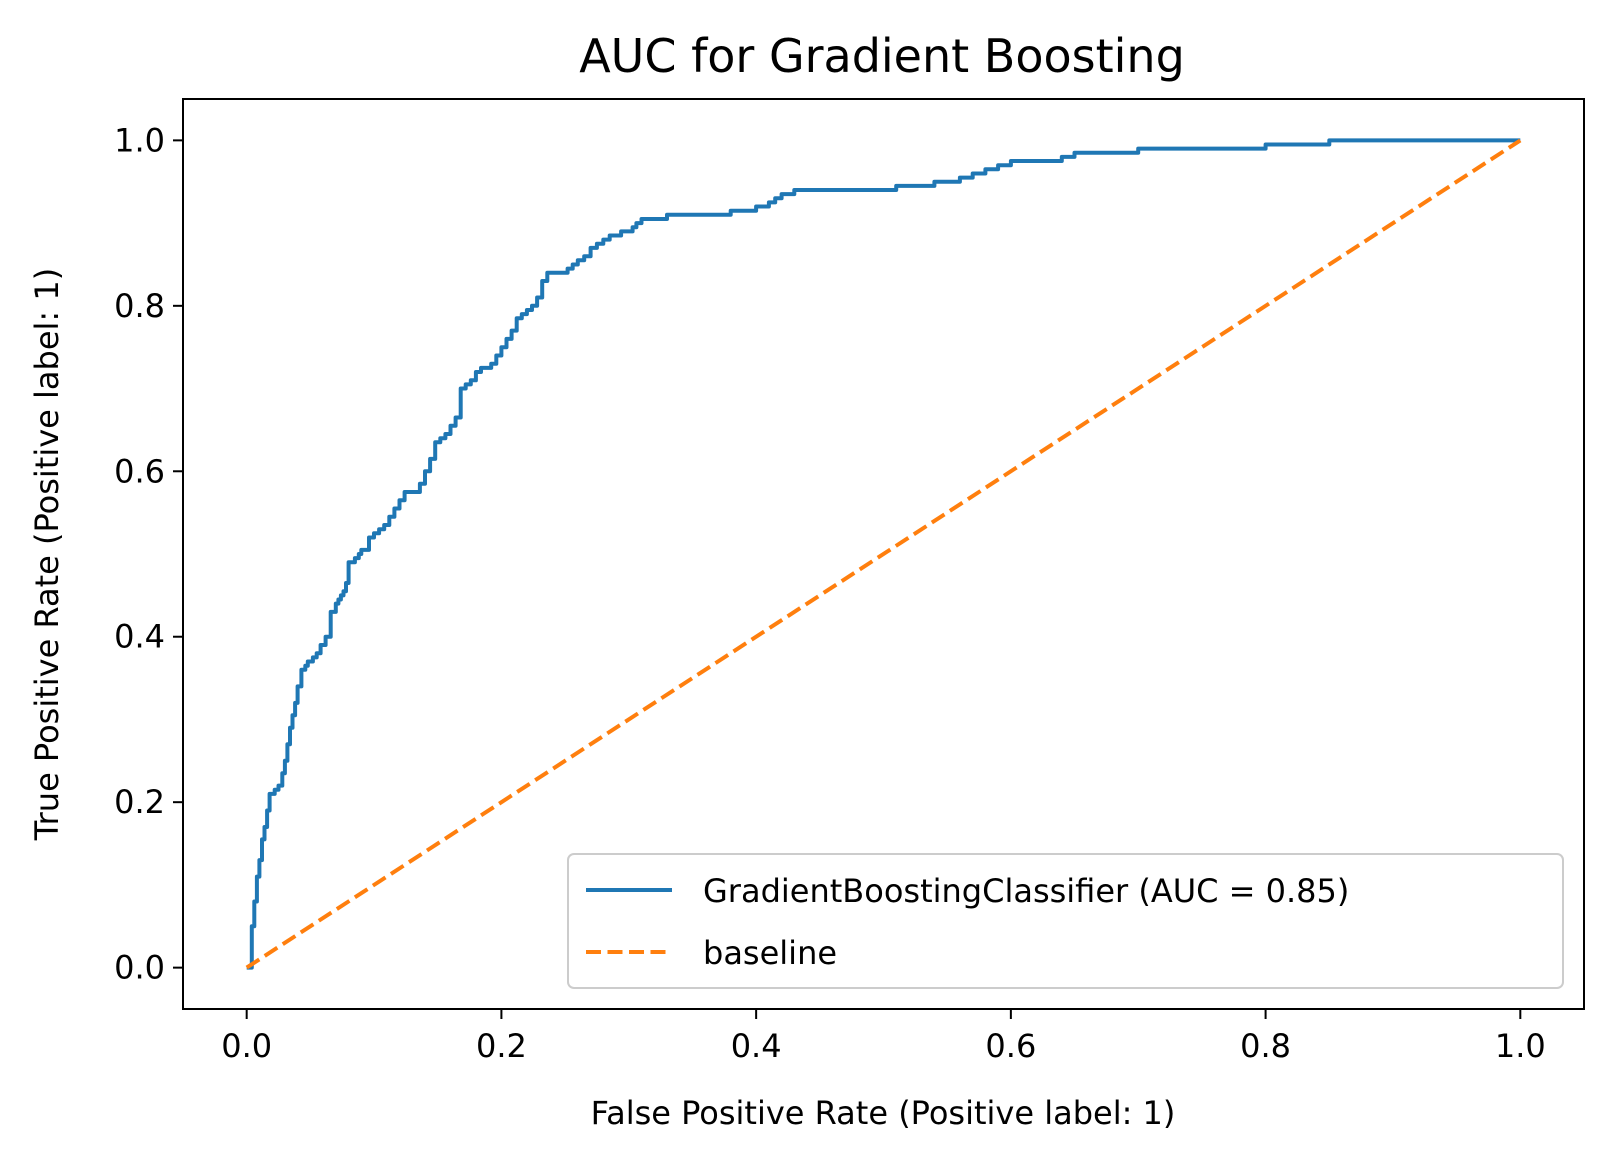  Describe the element at coordinates (139, 637) in the screenshot. I see `y-tick-label: 0.4` at that location.